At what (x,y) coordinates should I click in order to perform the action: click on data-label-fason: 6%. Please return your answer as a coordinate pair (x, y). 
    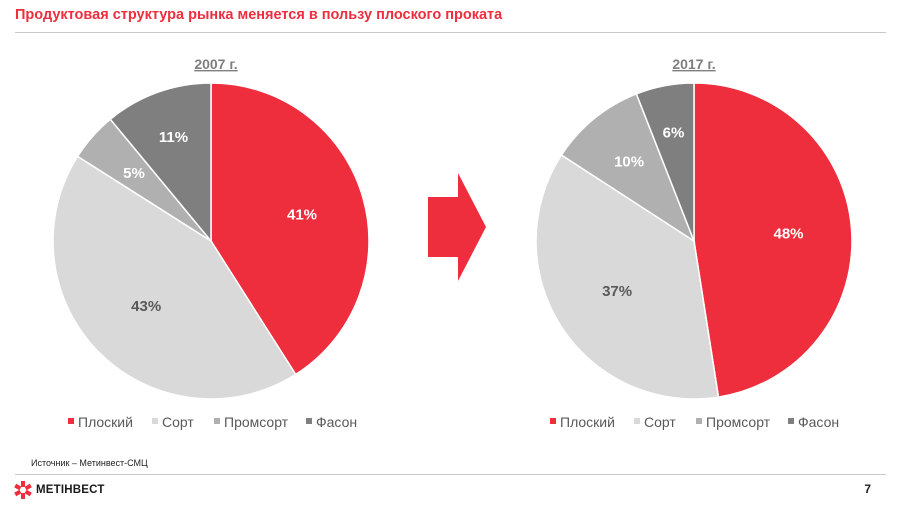
    Looking at the image, I should click on (674, 132).